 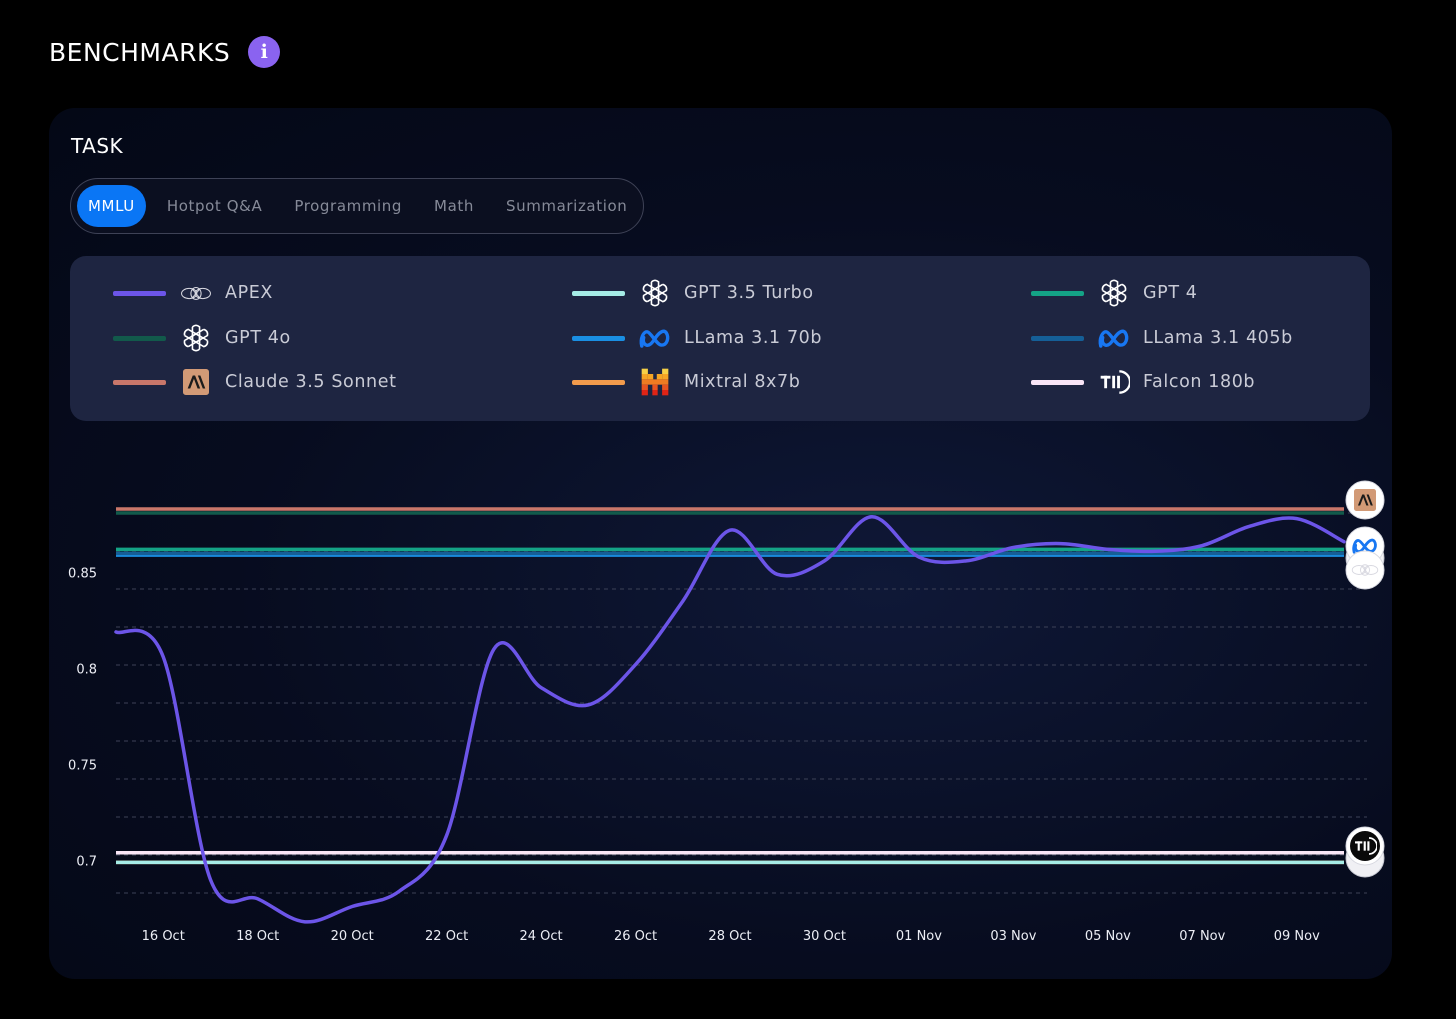 What do you see at coordinates (446, 936) in the screenshot?
I see `x-tick-label: 22 Oct` at bounding box center [446, 936].